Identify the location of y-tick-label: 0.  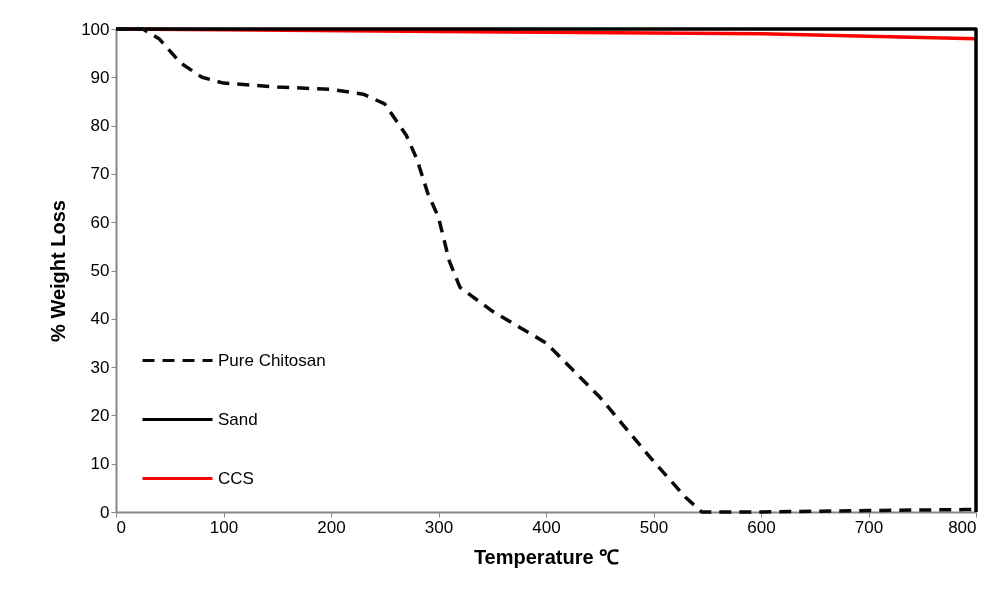
(105, 512).